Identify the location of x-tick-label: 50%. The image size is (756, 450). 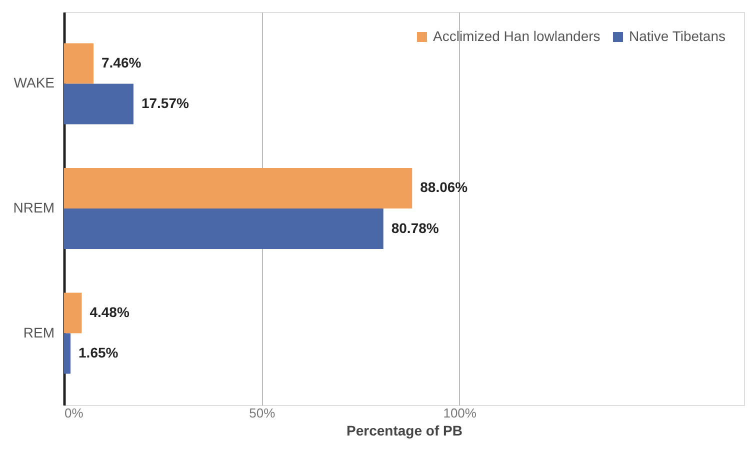
(262, 413).